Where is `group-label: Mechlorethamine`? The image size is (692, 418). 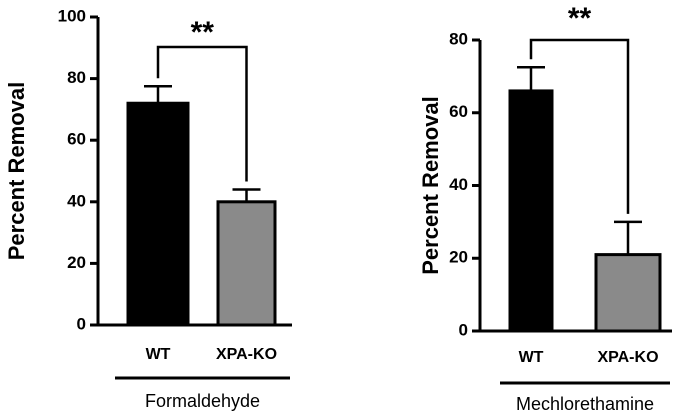
group-label: Mechlorethamine is located at coordinates (585, 404).